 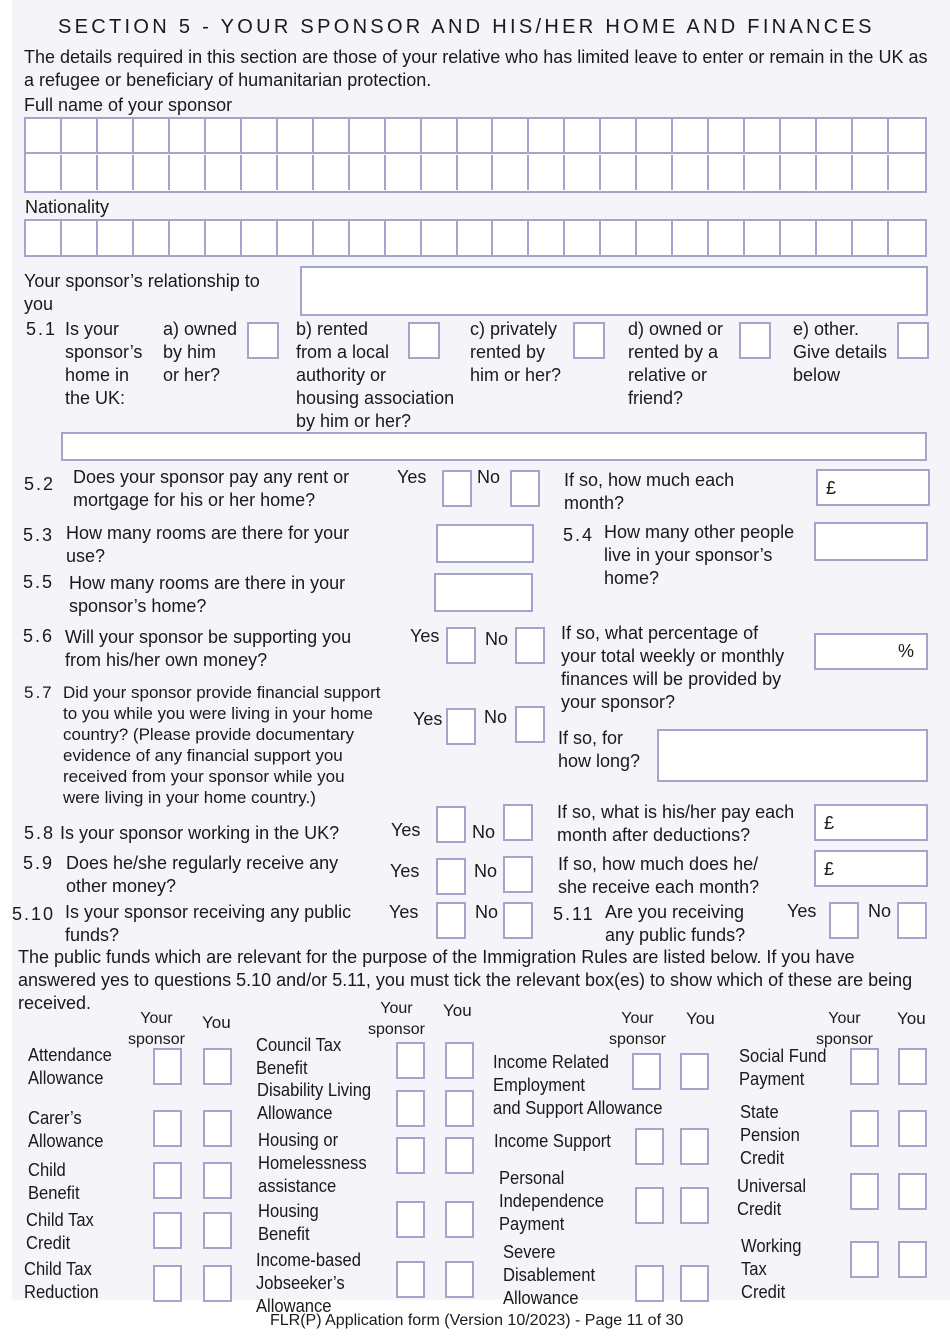 What do you see at coordinates (518, 874) in the screenshot?
I see `q5-9-no-checkbox` at bounding box center [518, 874].